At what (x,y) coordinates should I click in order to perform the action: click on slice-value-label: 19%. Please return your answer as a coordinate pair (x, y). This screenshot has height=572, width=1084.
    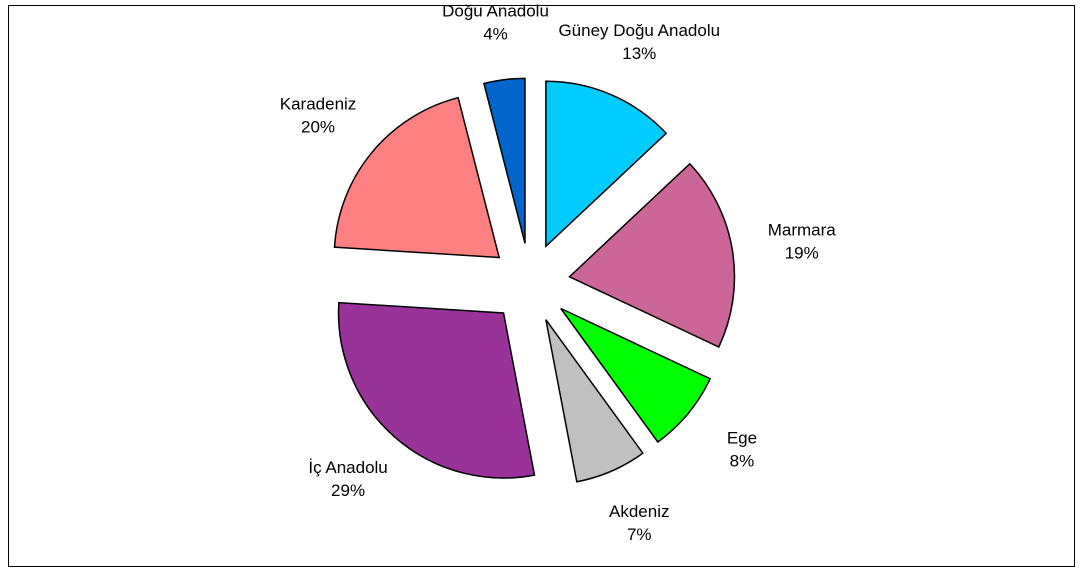
    Looking at the image, I should click on (802, 252).